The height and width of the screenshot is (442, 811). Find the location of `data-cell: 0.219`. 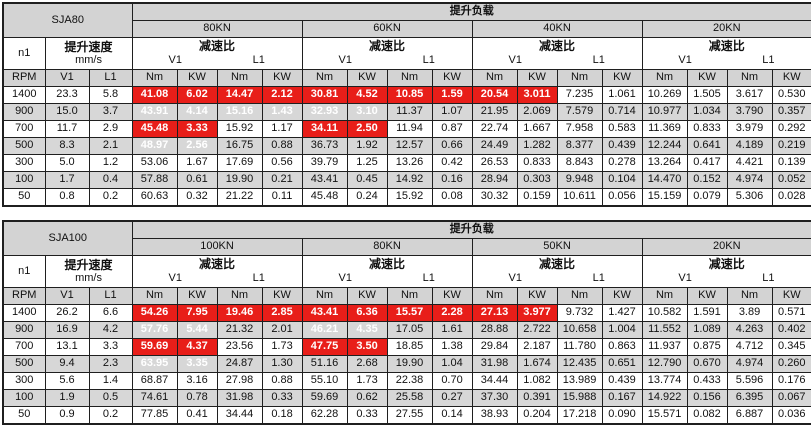

data-cell: 0.219 is located at coordinates (791, 146).